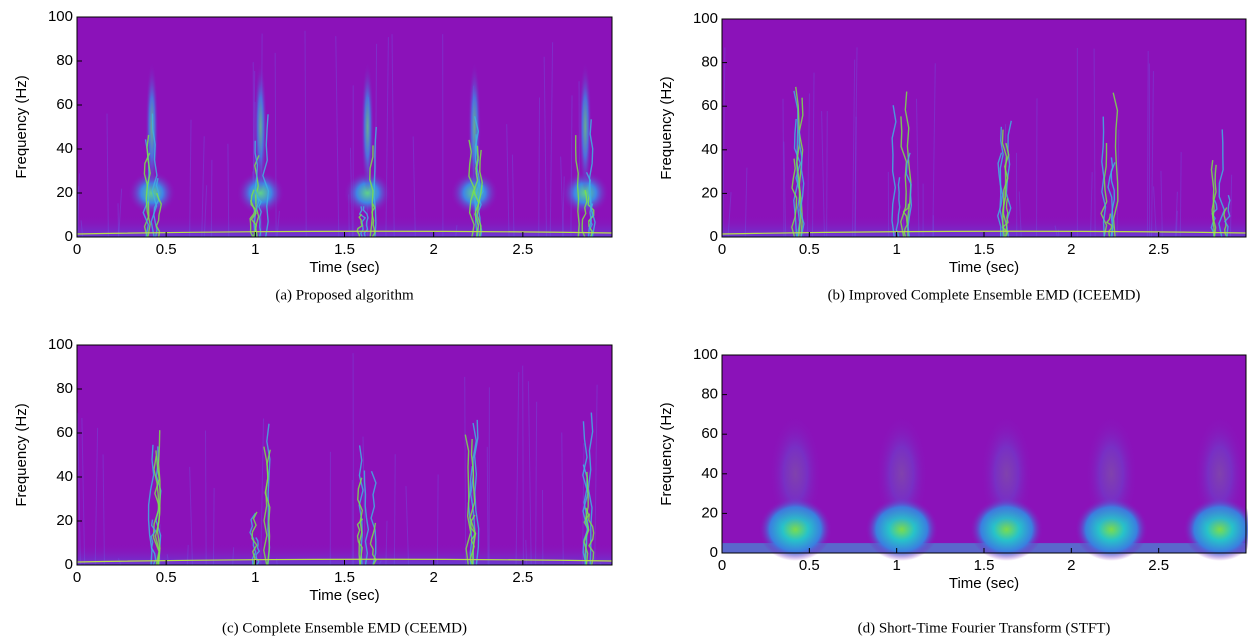 Image resolution: width=1248 pixels, height=642 pixels. Describe the element at coordinates (255, 249) in the screenshot. I see `x-tick-label: 1` at that location.